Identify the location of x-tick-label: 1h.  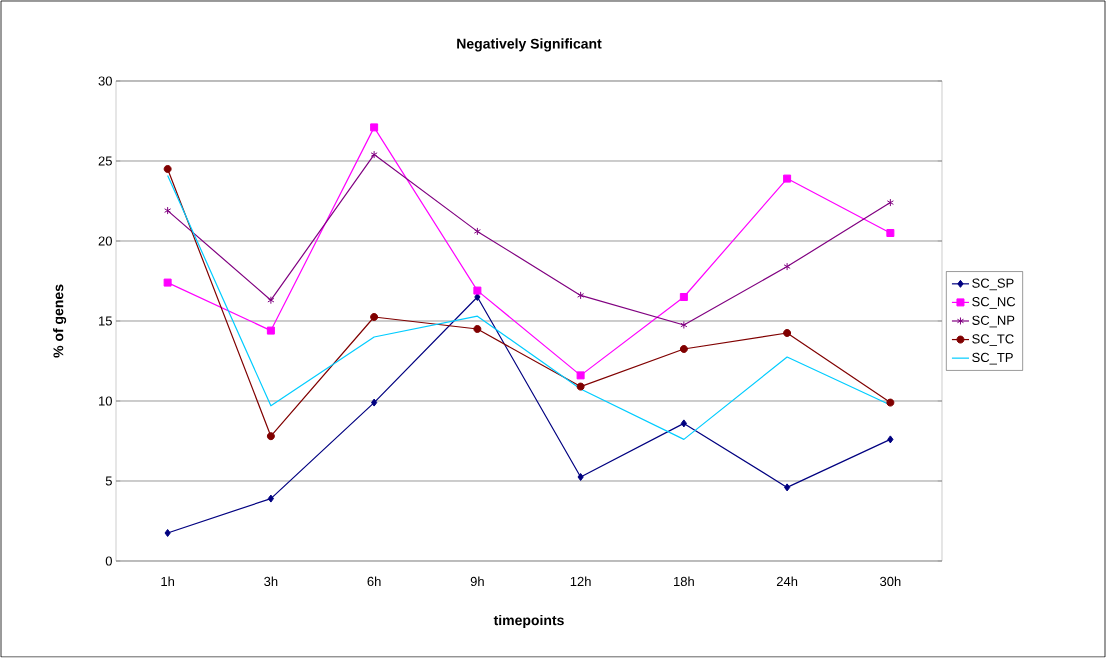
(168, 581).